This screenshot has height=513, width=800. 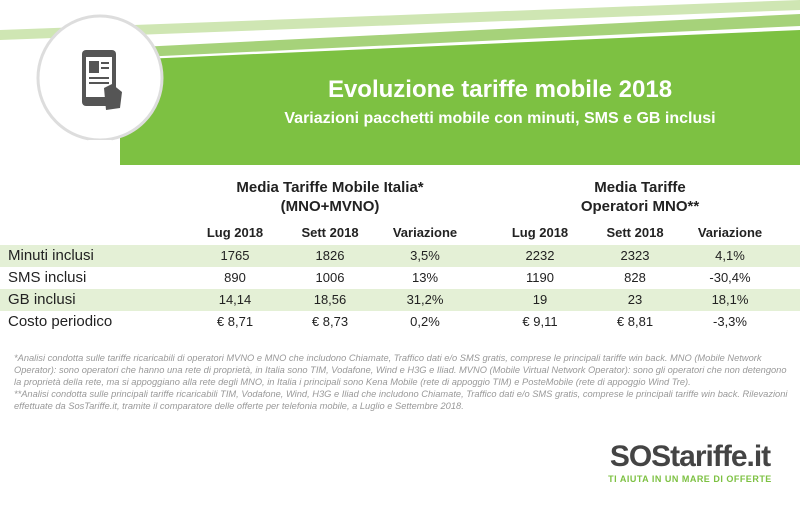 What do you see at coordinates (635, 277) in the screenshot?
I see `cell: 828` at bounding box center [635, 277].